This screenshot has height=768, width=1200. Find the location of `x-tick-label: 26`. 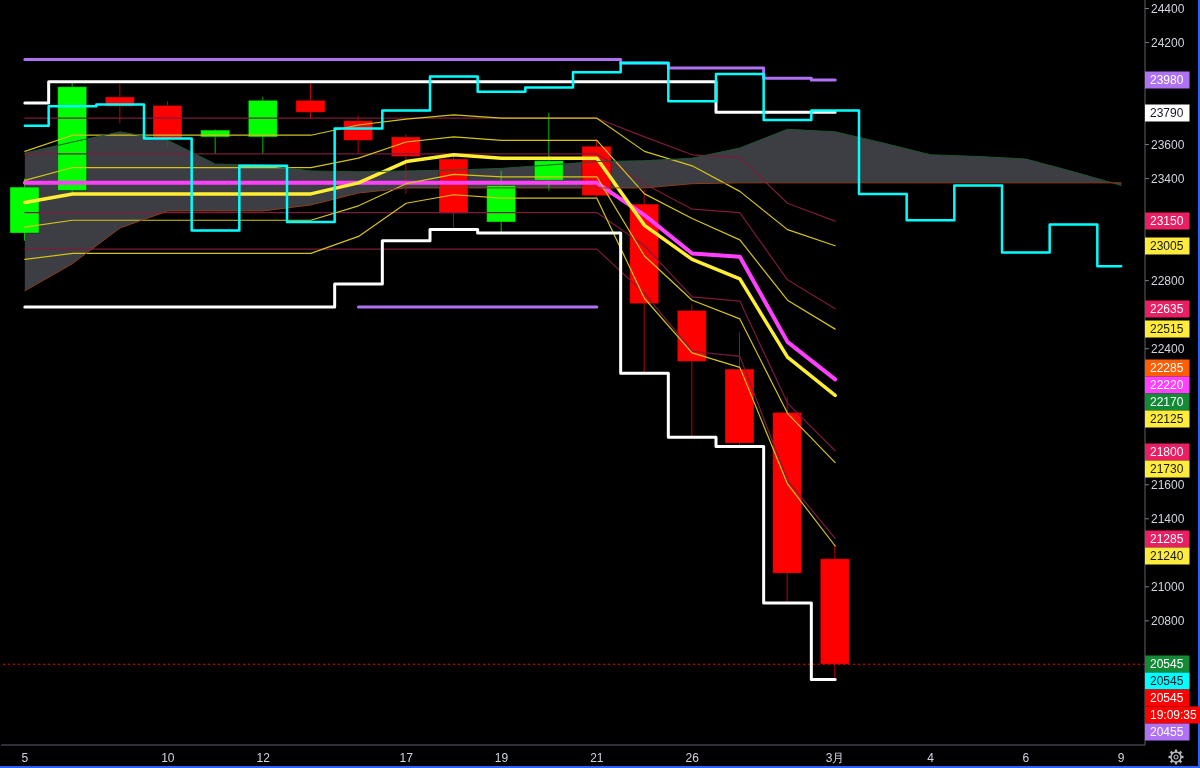

x-tick-label: 26 is located at coordinates (692, 757).